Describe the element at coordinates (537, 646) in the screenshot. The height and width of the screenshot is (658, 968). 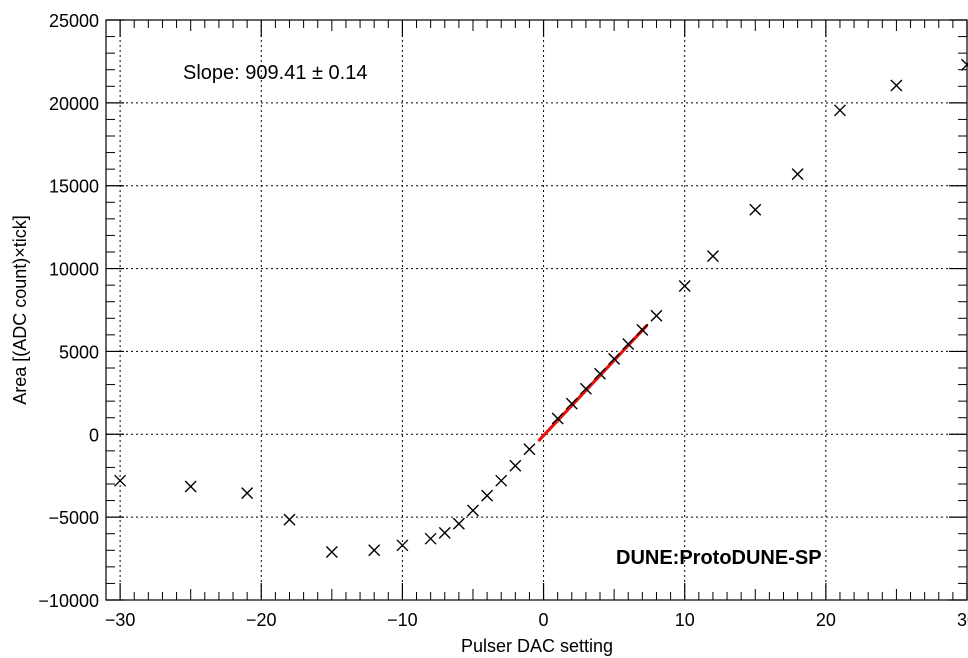
I see `x-axis-title: Pulser DAC setting` at that location.